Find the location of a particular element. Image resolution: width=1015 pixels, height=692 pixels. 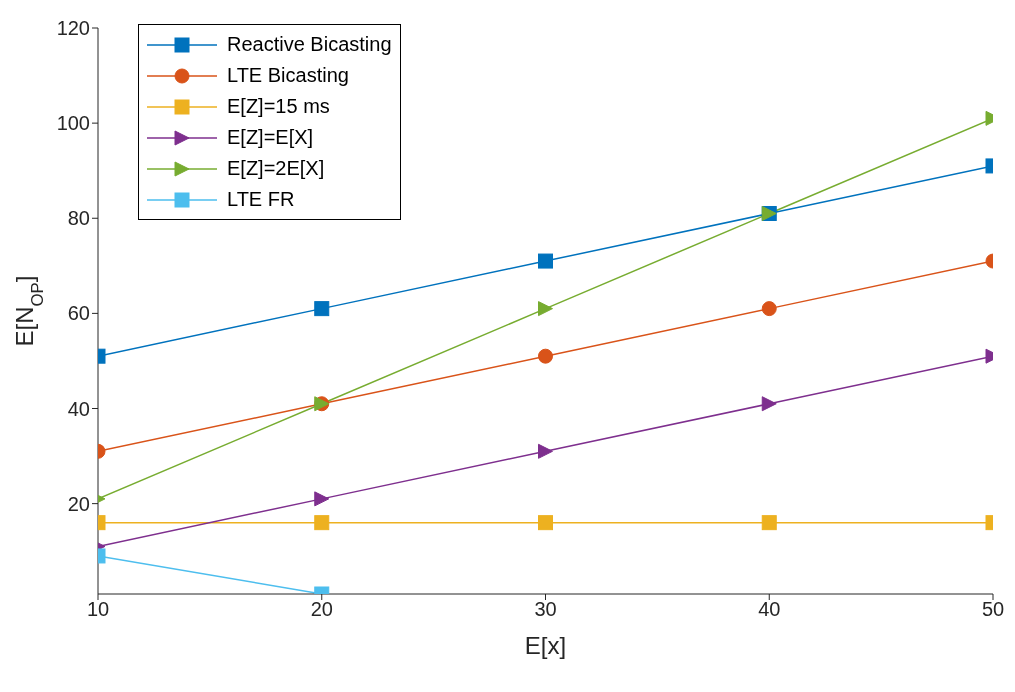

legend-label: LTE Bicasting is located at coordinates (288, 75).